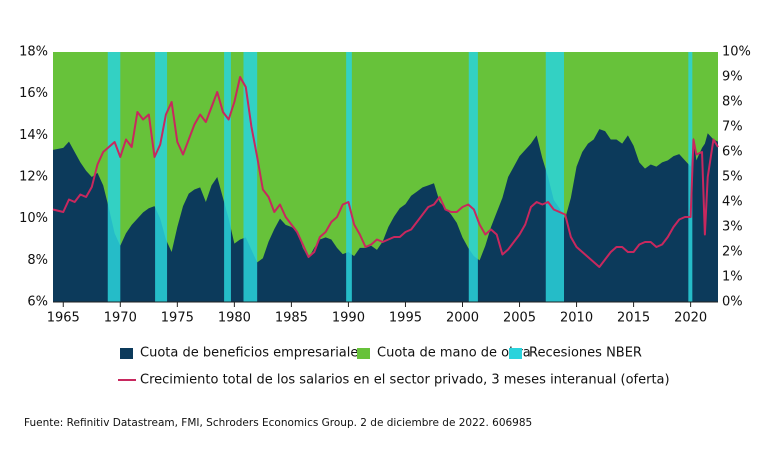 This screenshot has height=460, width=770. Describe the element at coordinates (732, 177) in the screenshot. I see `y2-tick-label: 5%` at that location.